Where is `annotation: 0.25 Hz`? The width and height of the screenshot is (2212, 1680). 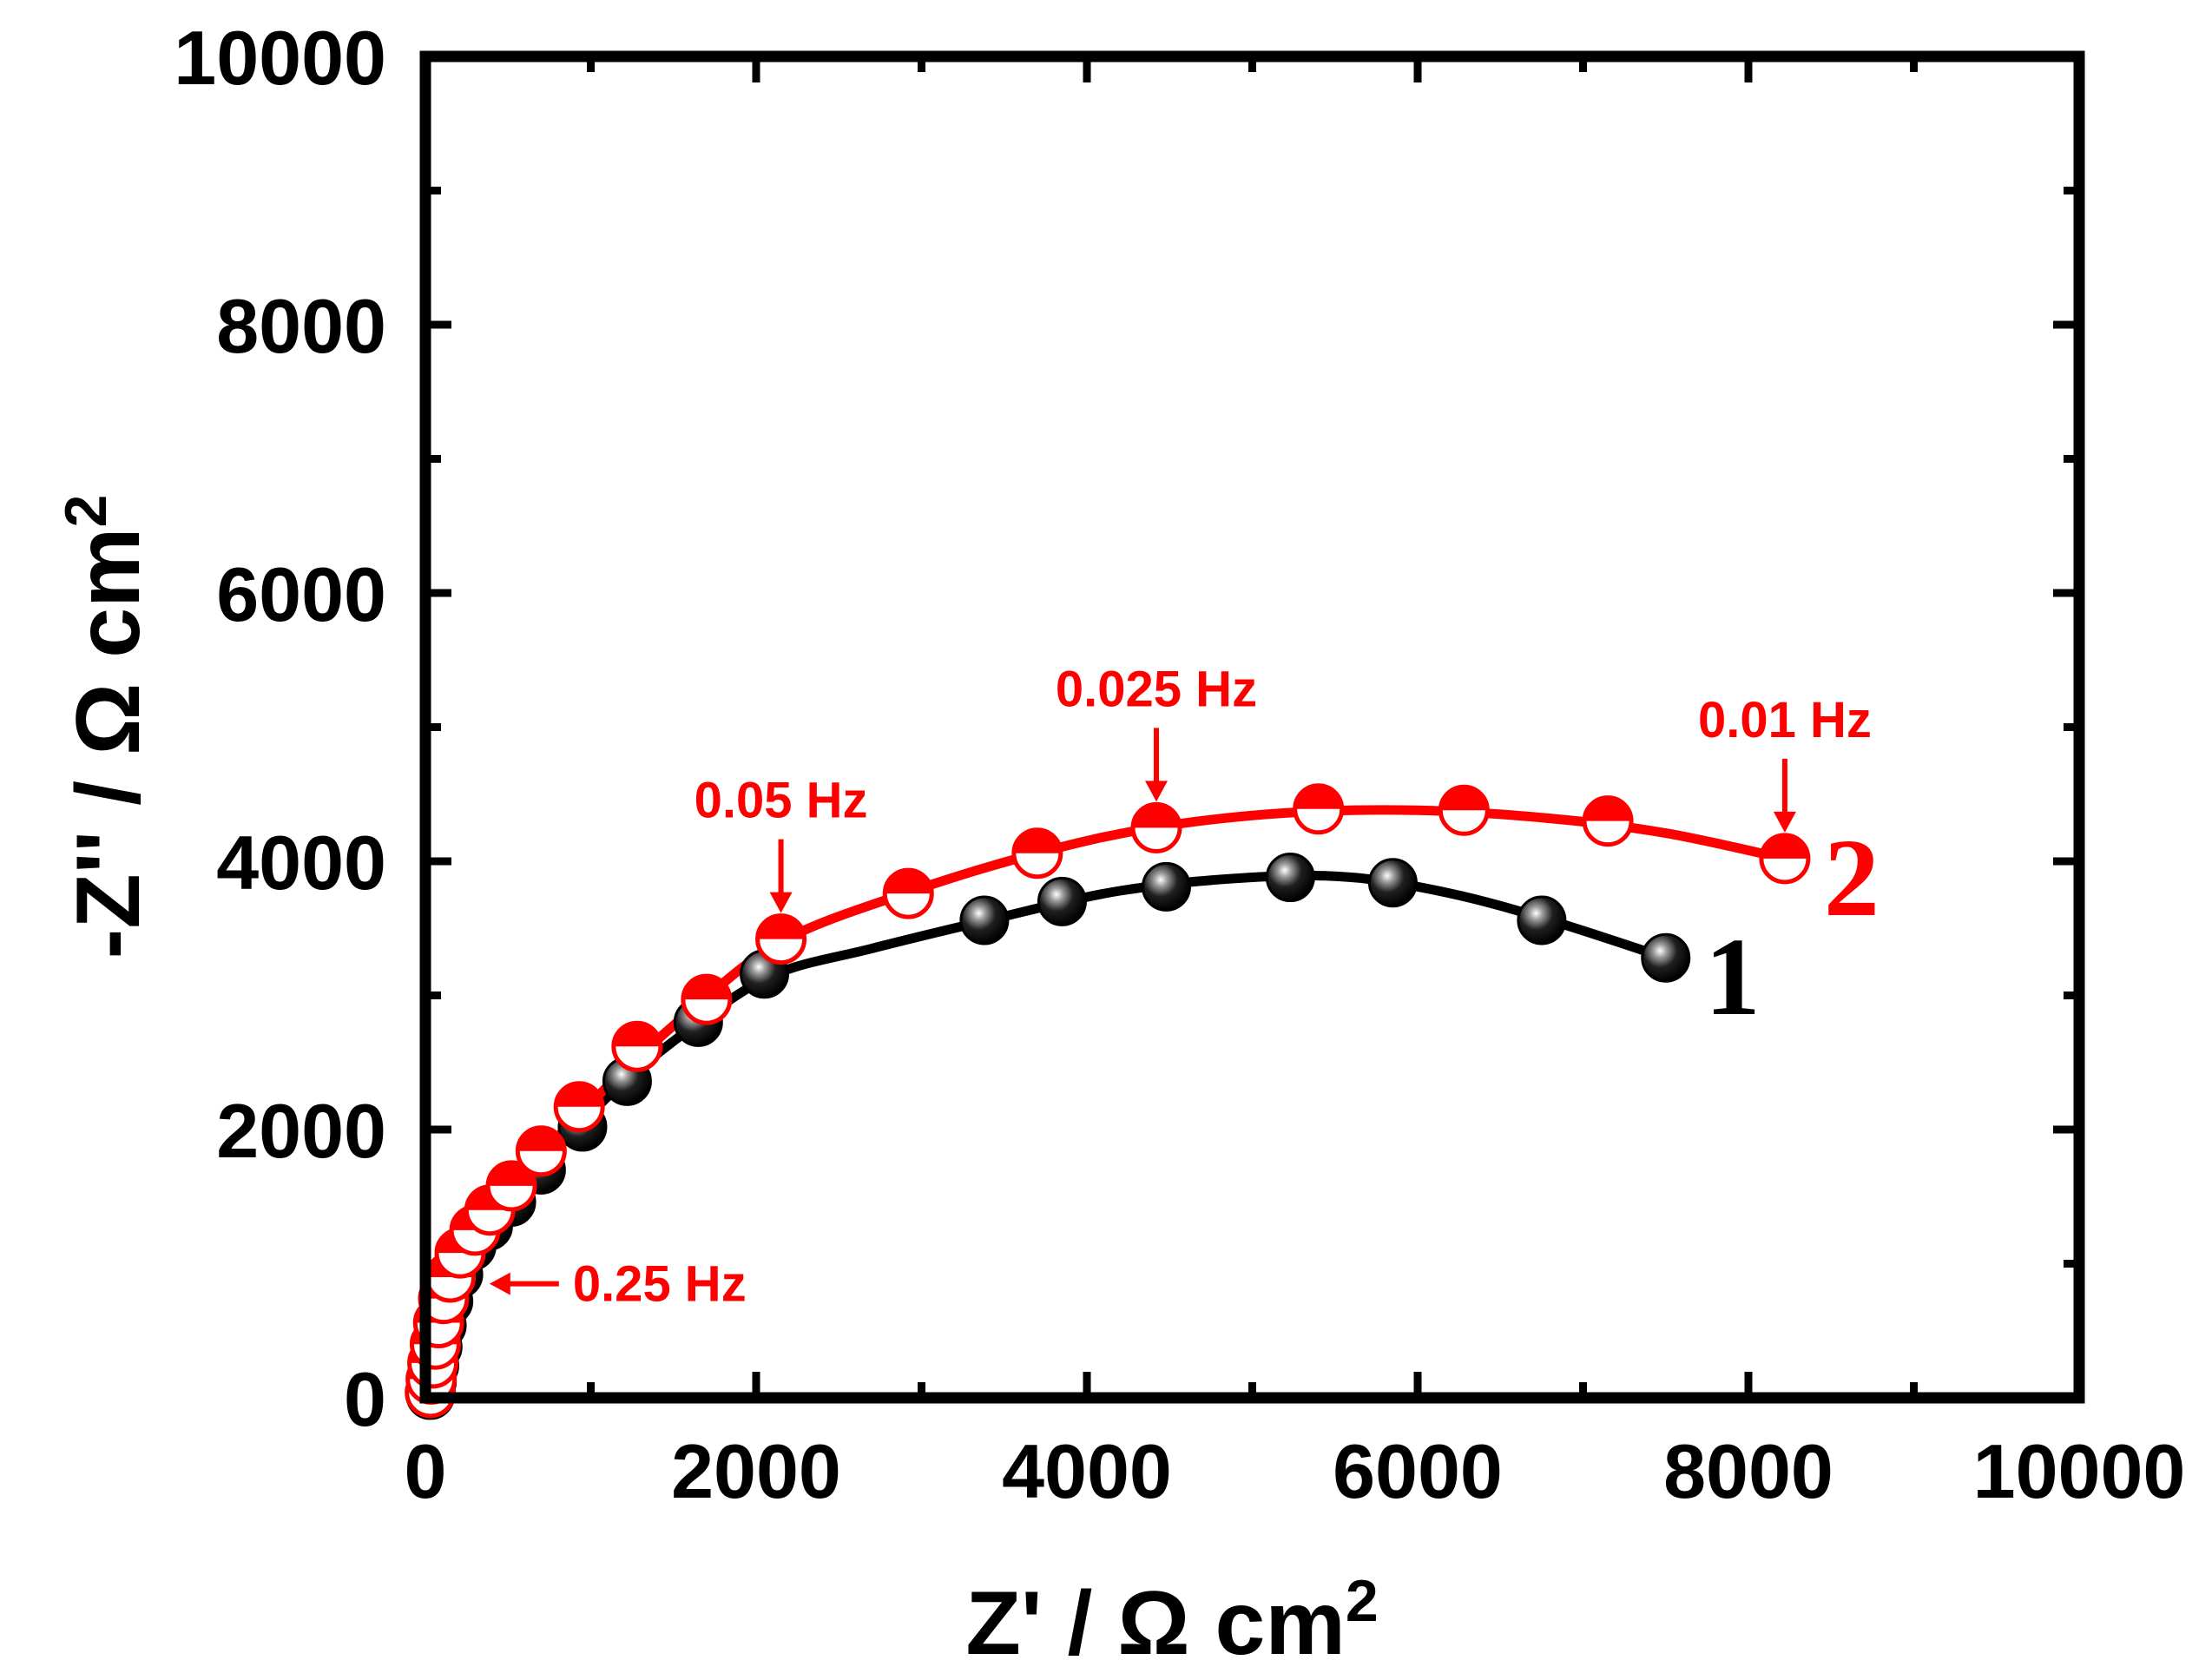
annotation: 0.25 Hz is located at coordinates (618, 1284).